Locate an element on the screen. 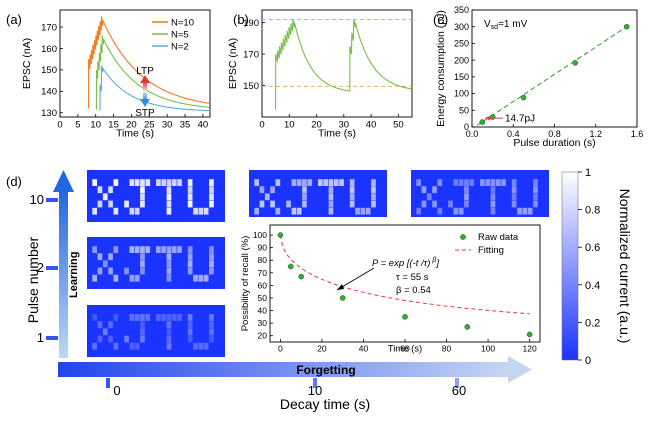 The image size is (650, 424). decay-time-title: Decay time (s) is located at coordinates (325, 404).